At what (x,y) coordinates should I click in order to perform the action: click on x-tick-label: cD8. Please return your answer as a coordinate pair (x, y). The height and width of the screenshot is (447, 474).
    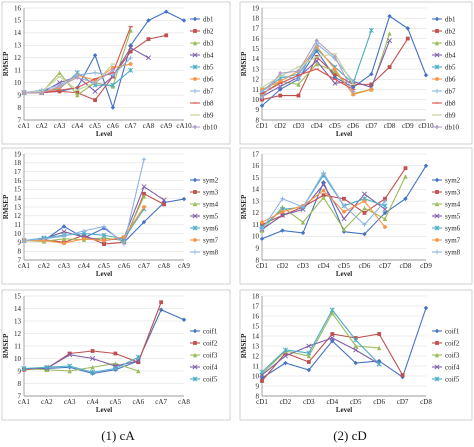
    Looking at the image, I should click on (426, 402).